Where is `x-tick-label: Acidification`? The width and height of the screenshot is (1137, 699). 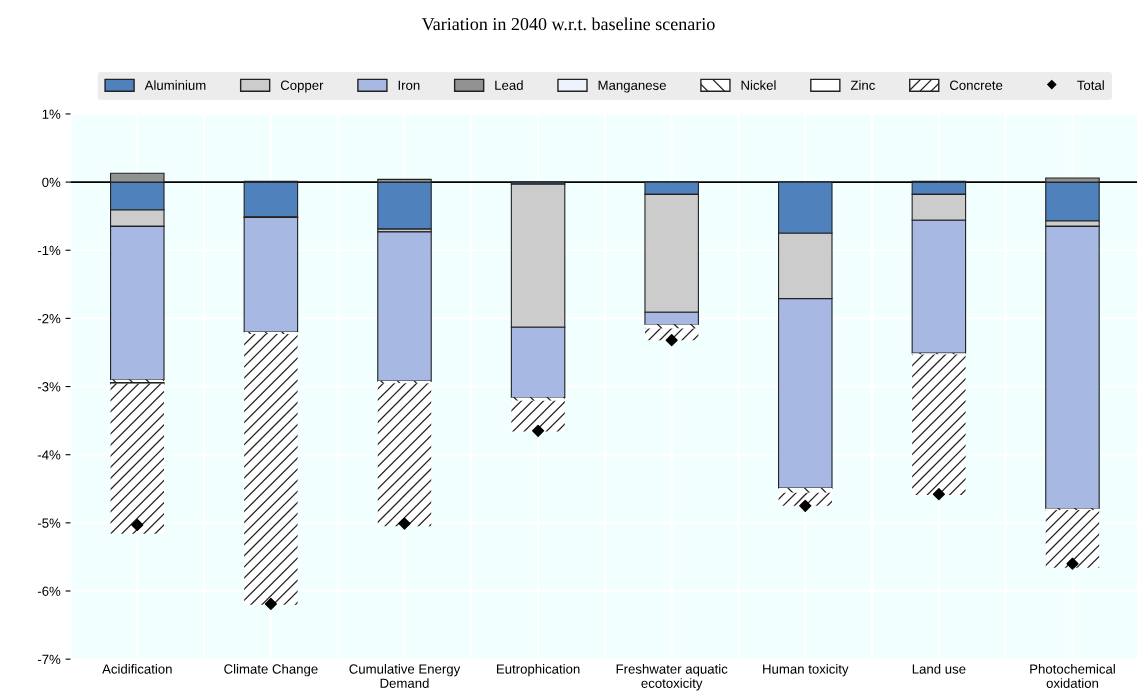 x-tick-label: Acidification is located at coordinates (137, 669).